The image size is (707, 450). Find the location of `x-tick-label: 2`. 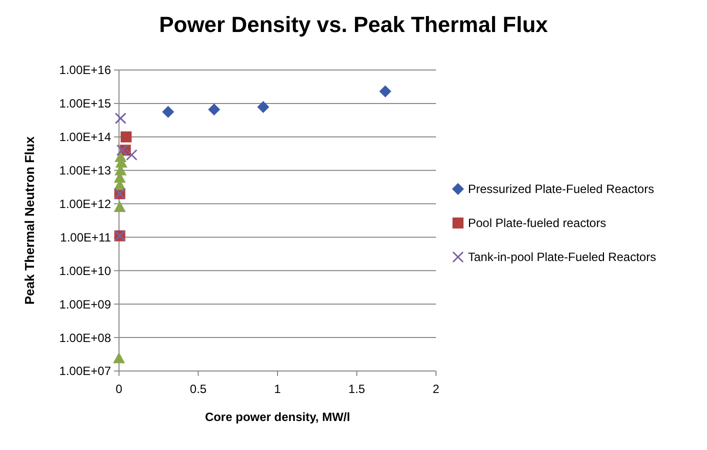

x-tick-label: 2 is located at coordinates (436, 389).